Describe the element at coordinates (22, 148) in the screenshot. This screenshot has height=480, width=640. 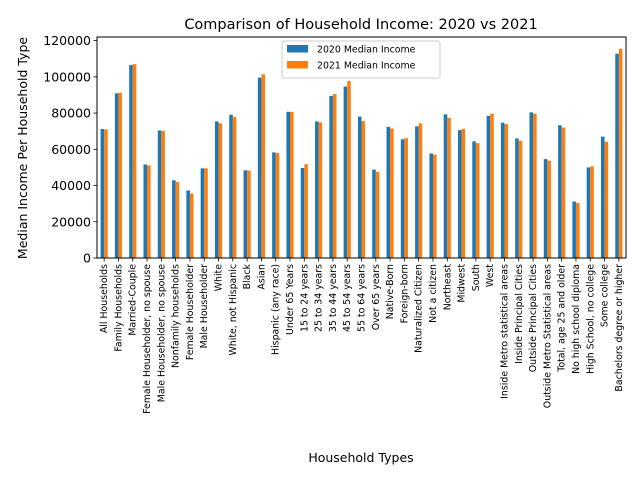
I see `y-axis-label: Median Income Per Household Type` at that location.